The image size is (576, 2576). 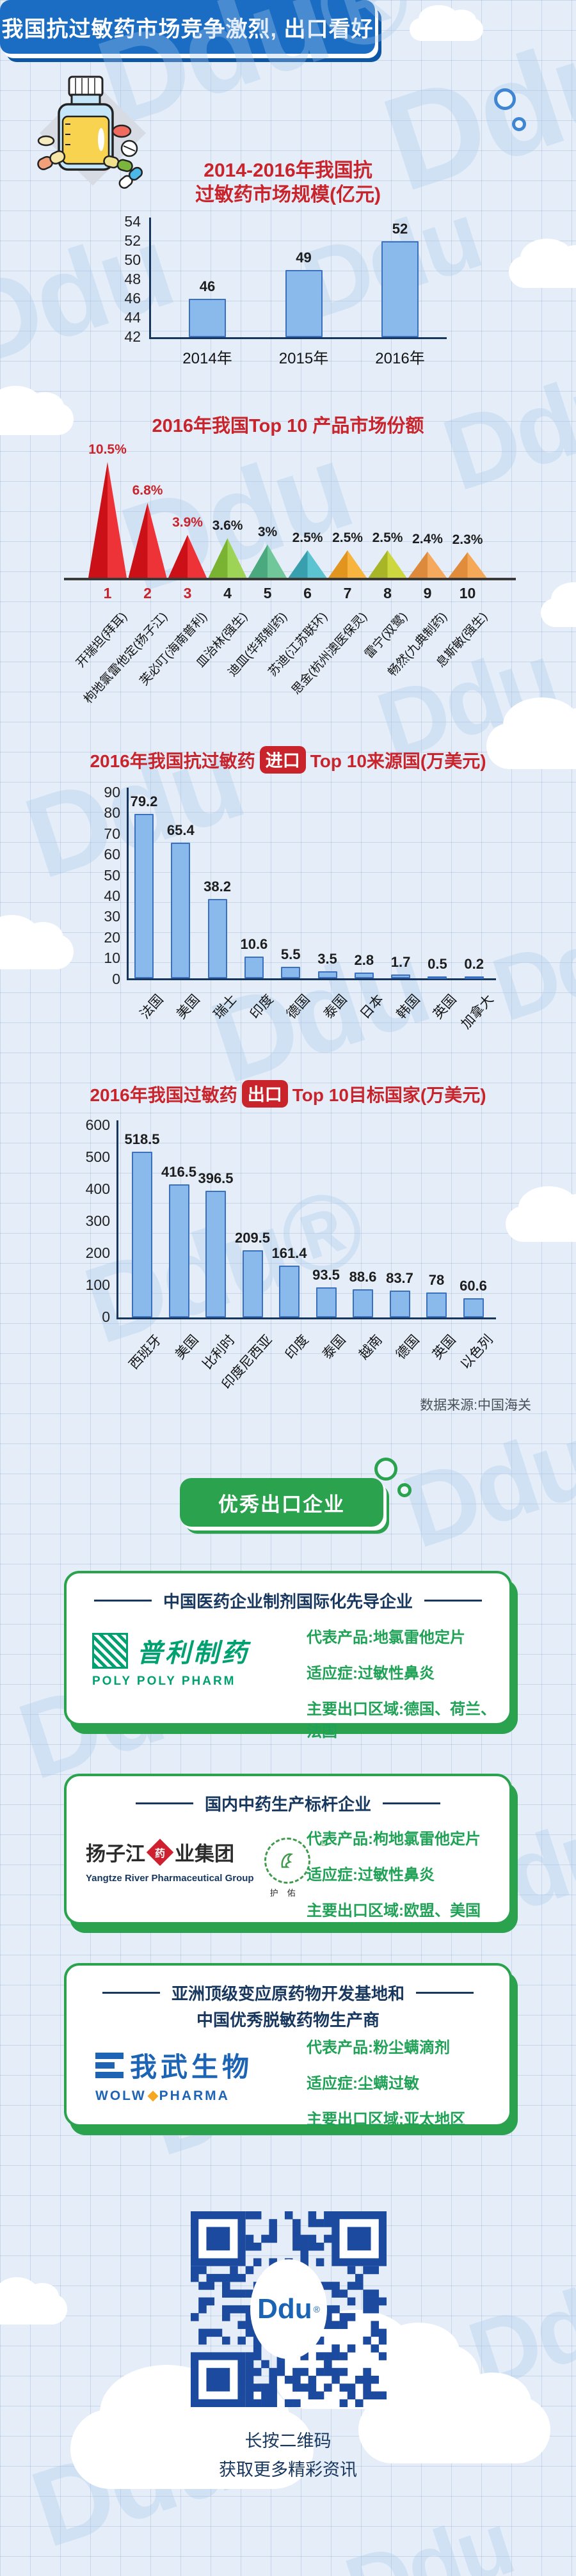 What do you see at coordinates (204, 1854) in the screenshot?
I see `yangtze-logo-cn-post: 业集团` at bounding box center [204, 1854].